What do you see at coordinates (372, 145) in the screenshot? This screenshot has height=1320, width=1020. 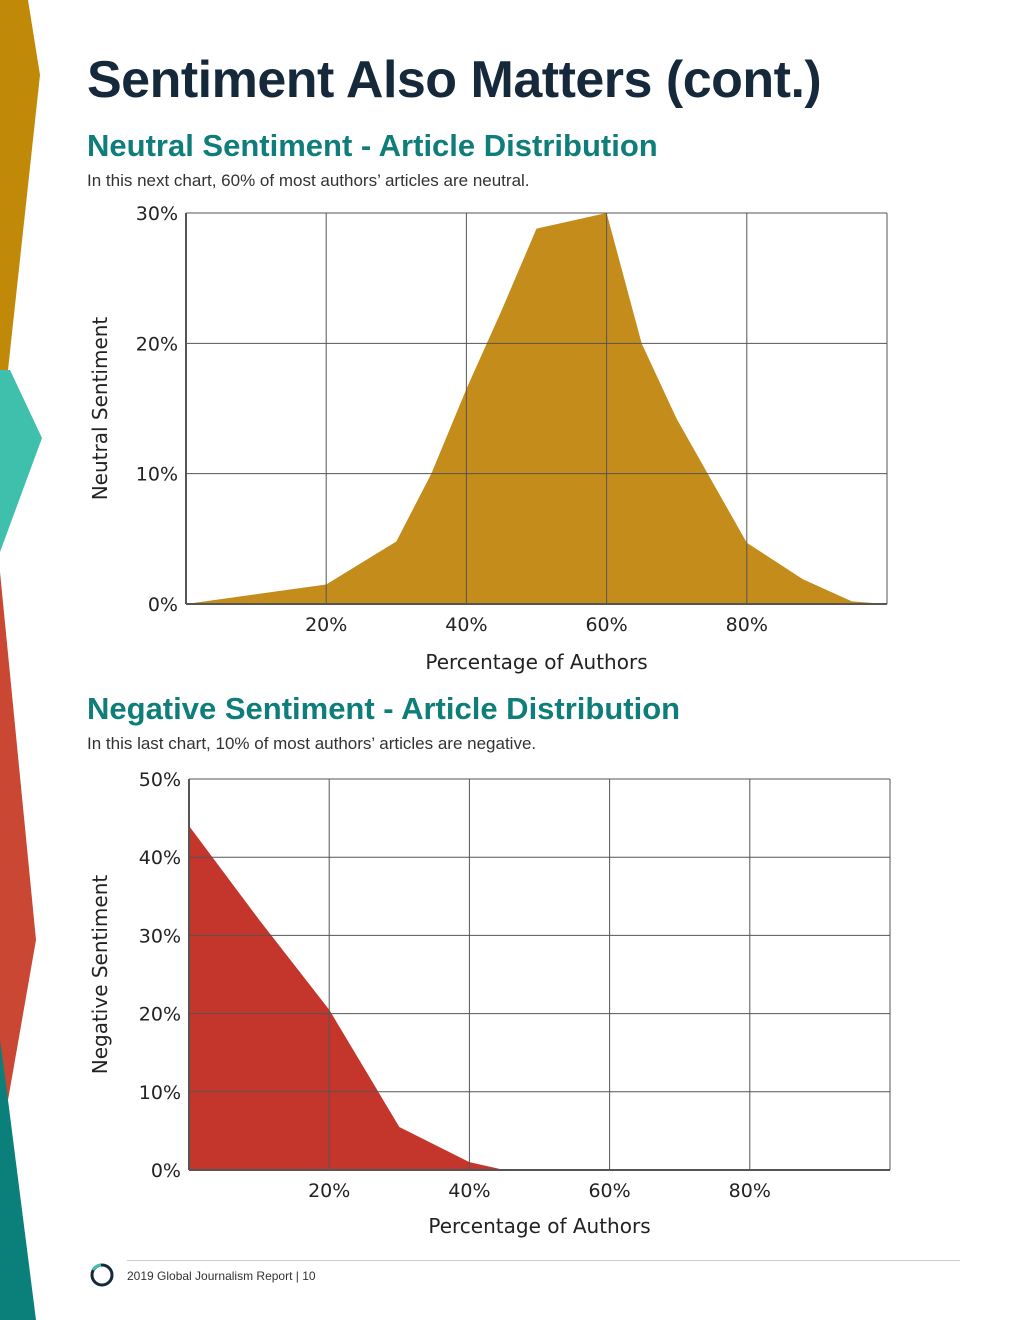 I see `neutral-section-title: Neutral Sentiment - Article Distribution` at bounding box center [372, 145].